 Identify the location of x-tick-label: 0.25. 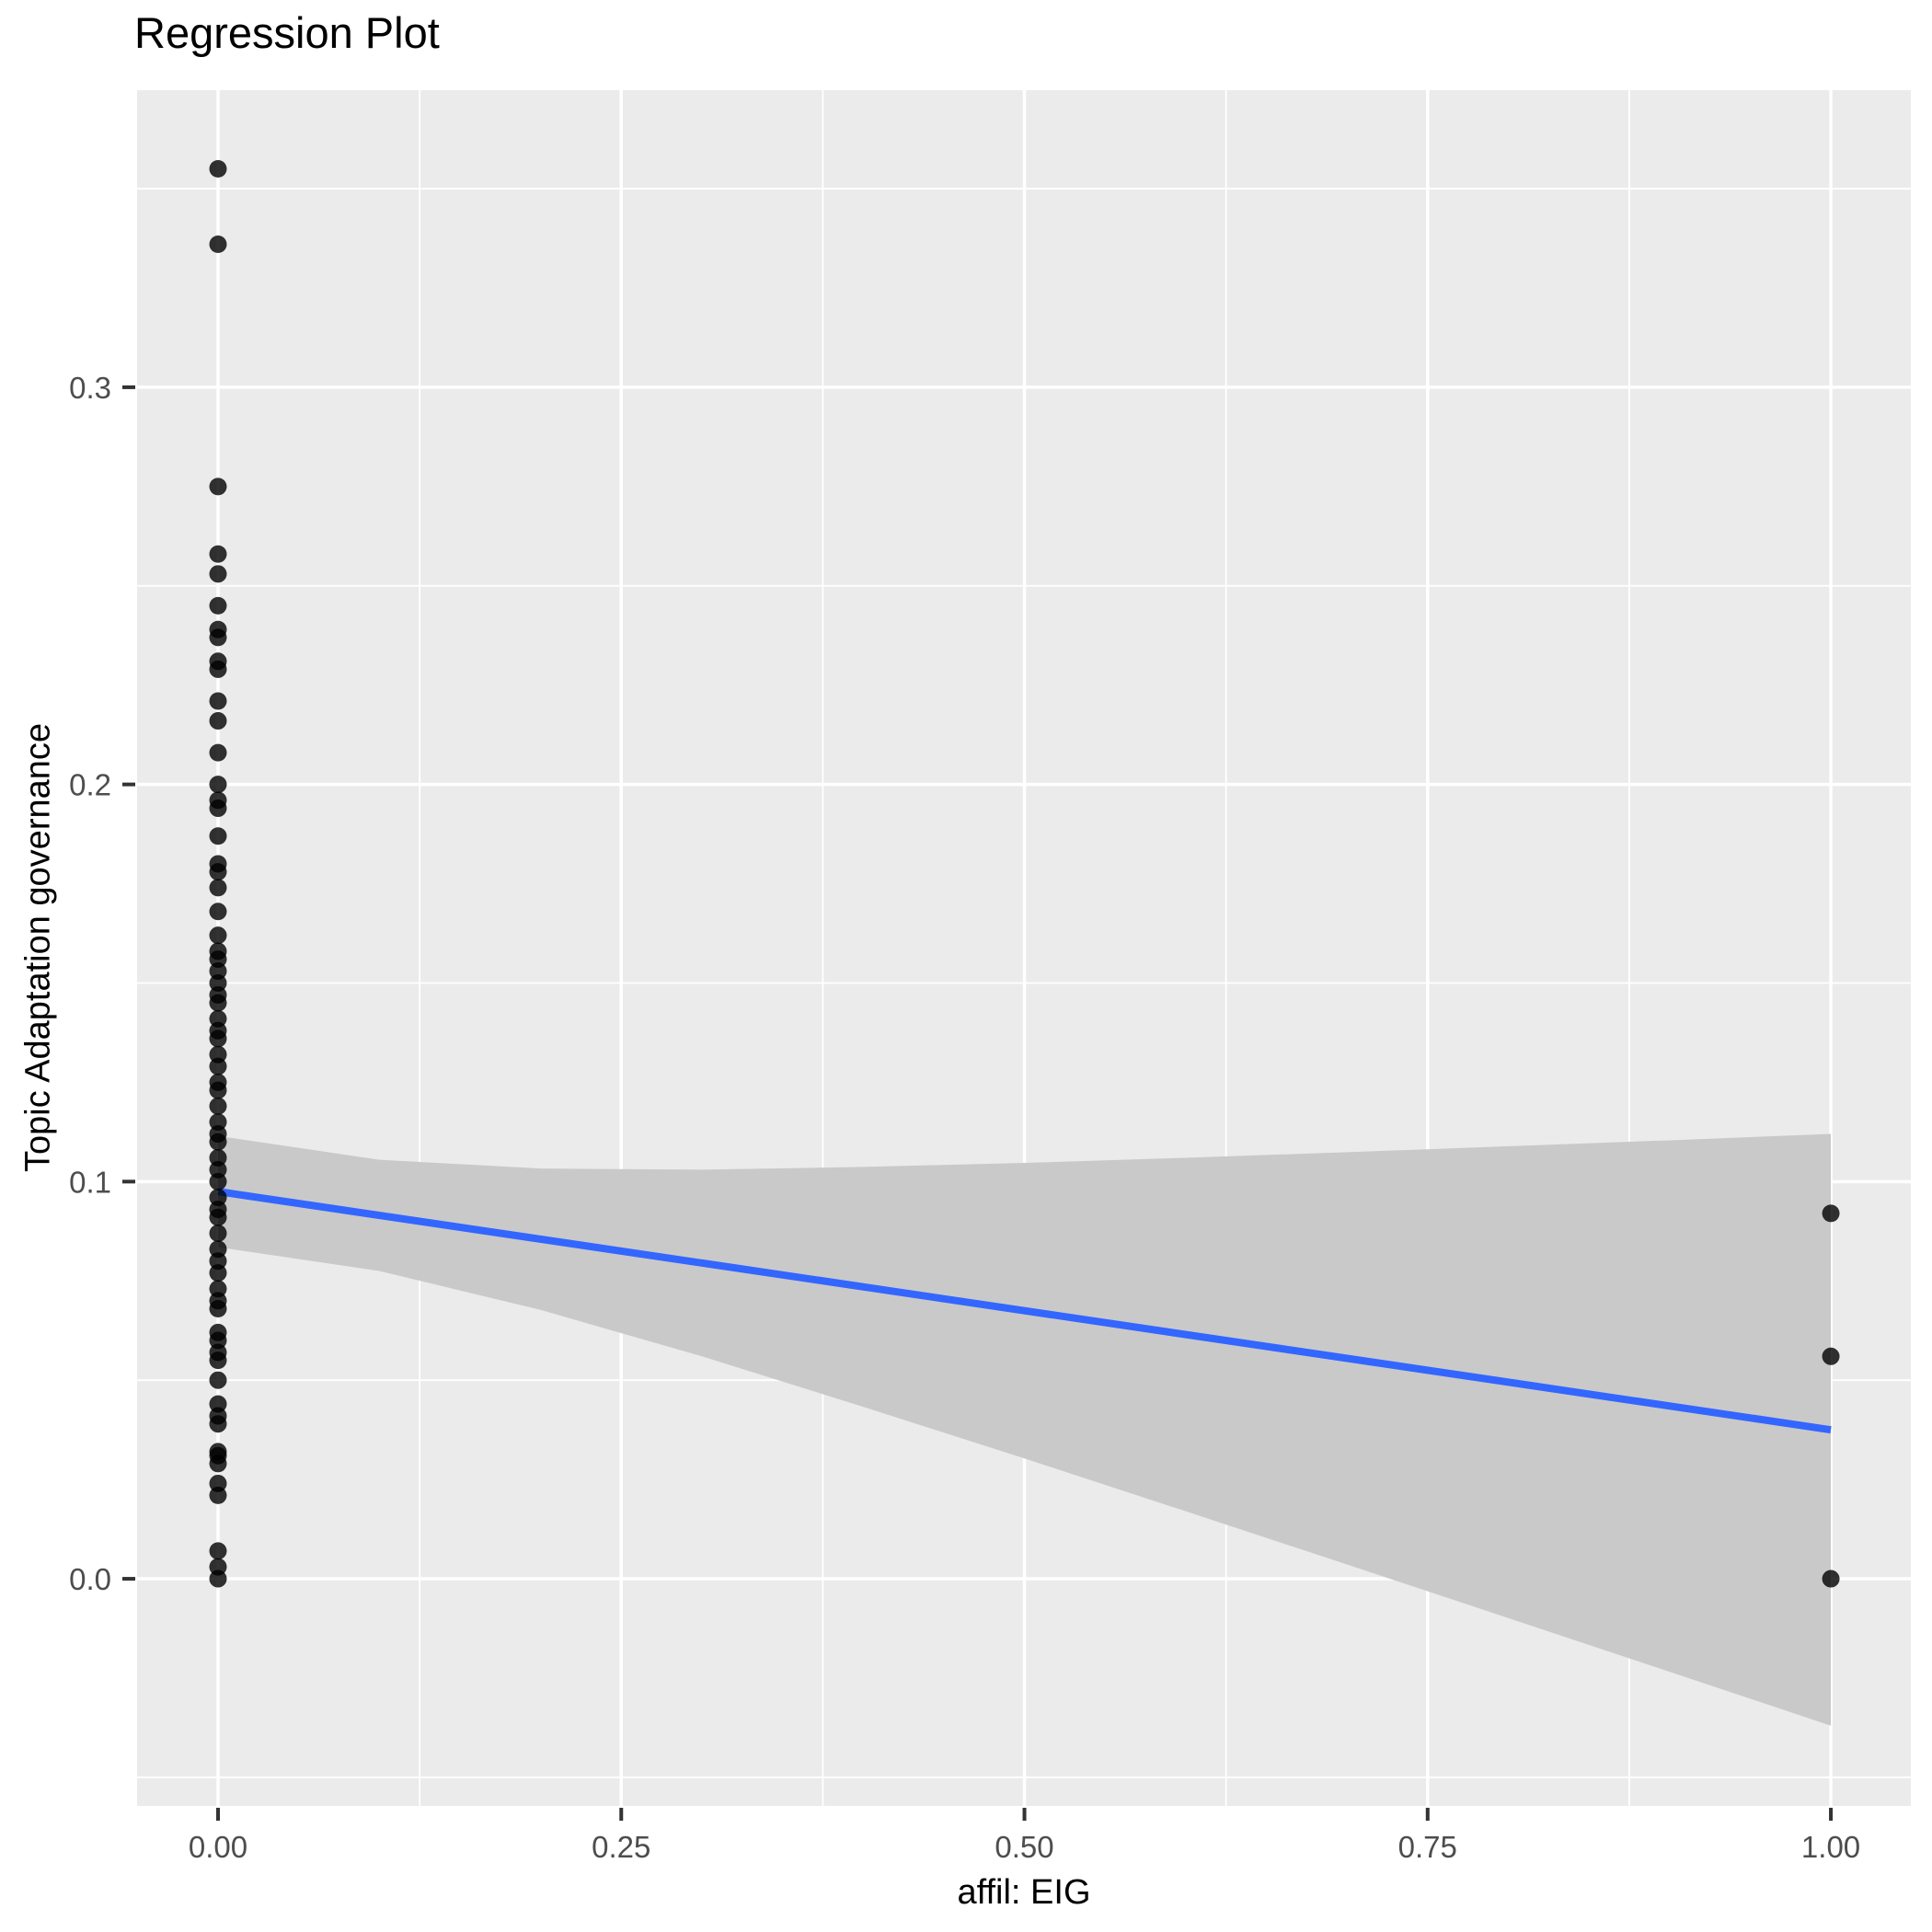
(621, 1847).